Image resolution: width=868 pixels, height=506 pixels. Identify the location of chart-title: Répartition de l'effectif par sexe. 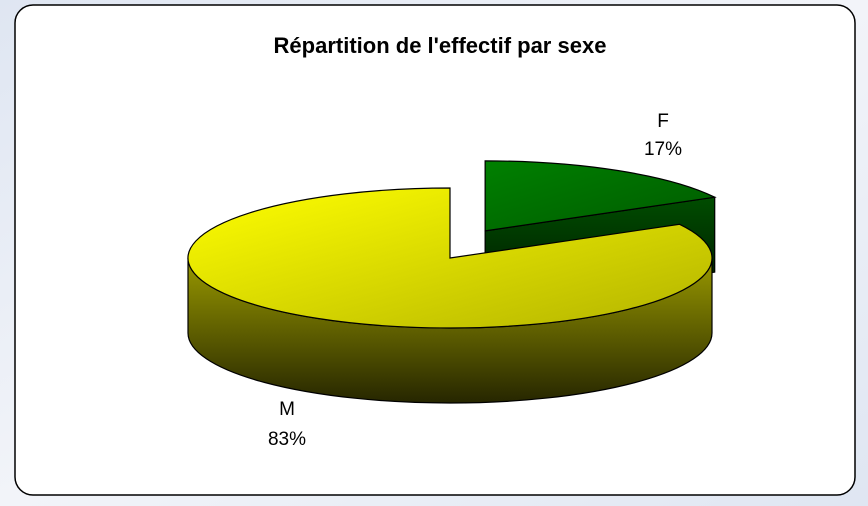
(440, 45).